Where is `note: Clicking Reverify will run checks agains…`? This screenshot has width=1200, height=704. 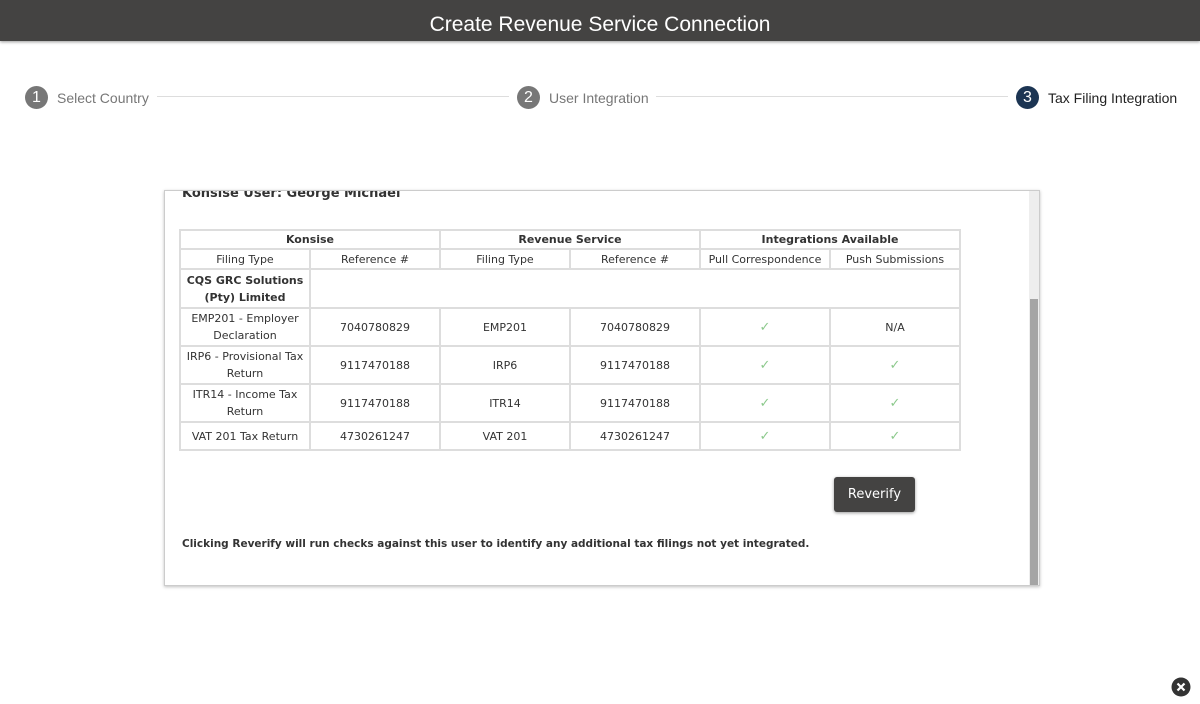
note: Clicking Reverify will run checks agains… is located at coordinates (496, 544).